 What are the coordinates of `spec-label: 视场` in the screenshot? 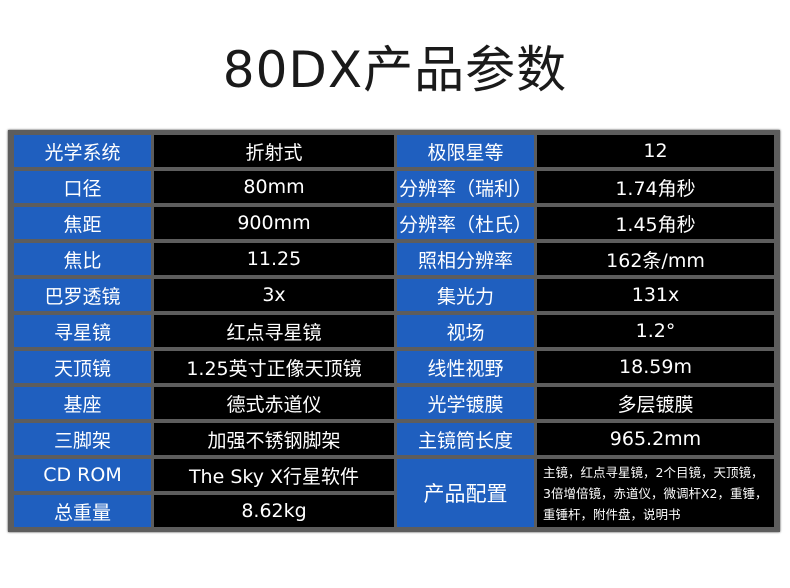 It's located at (465, 331).